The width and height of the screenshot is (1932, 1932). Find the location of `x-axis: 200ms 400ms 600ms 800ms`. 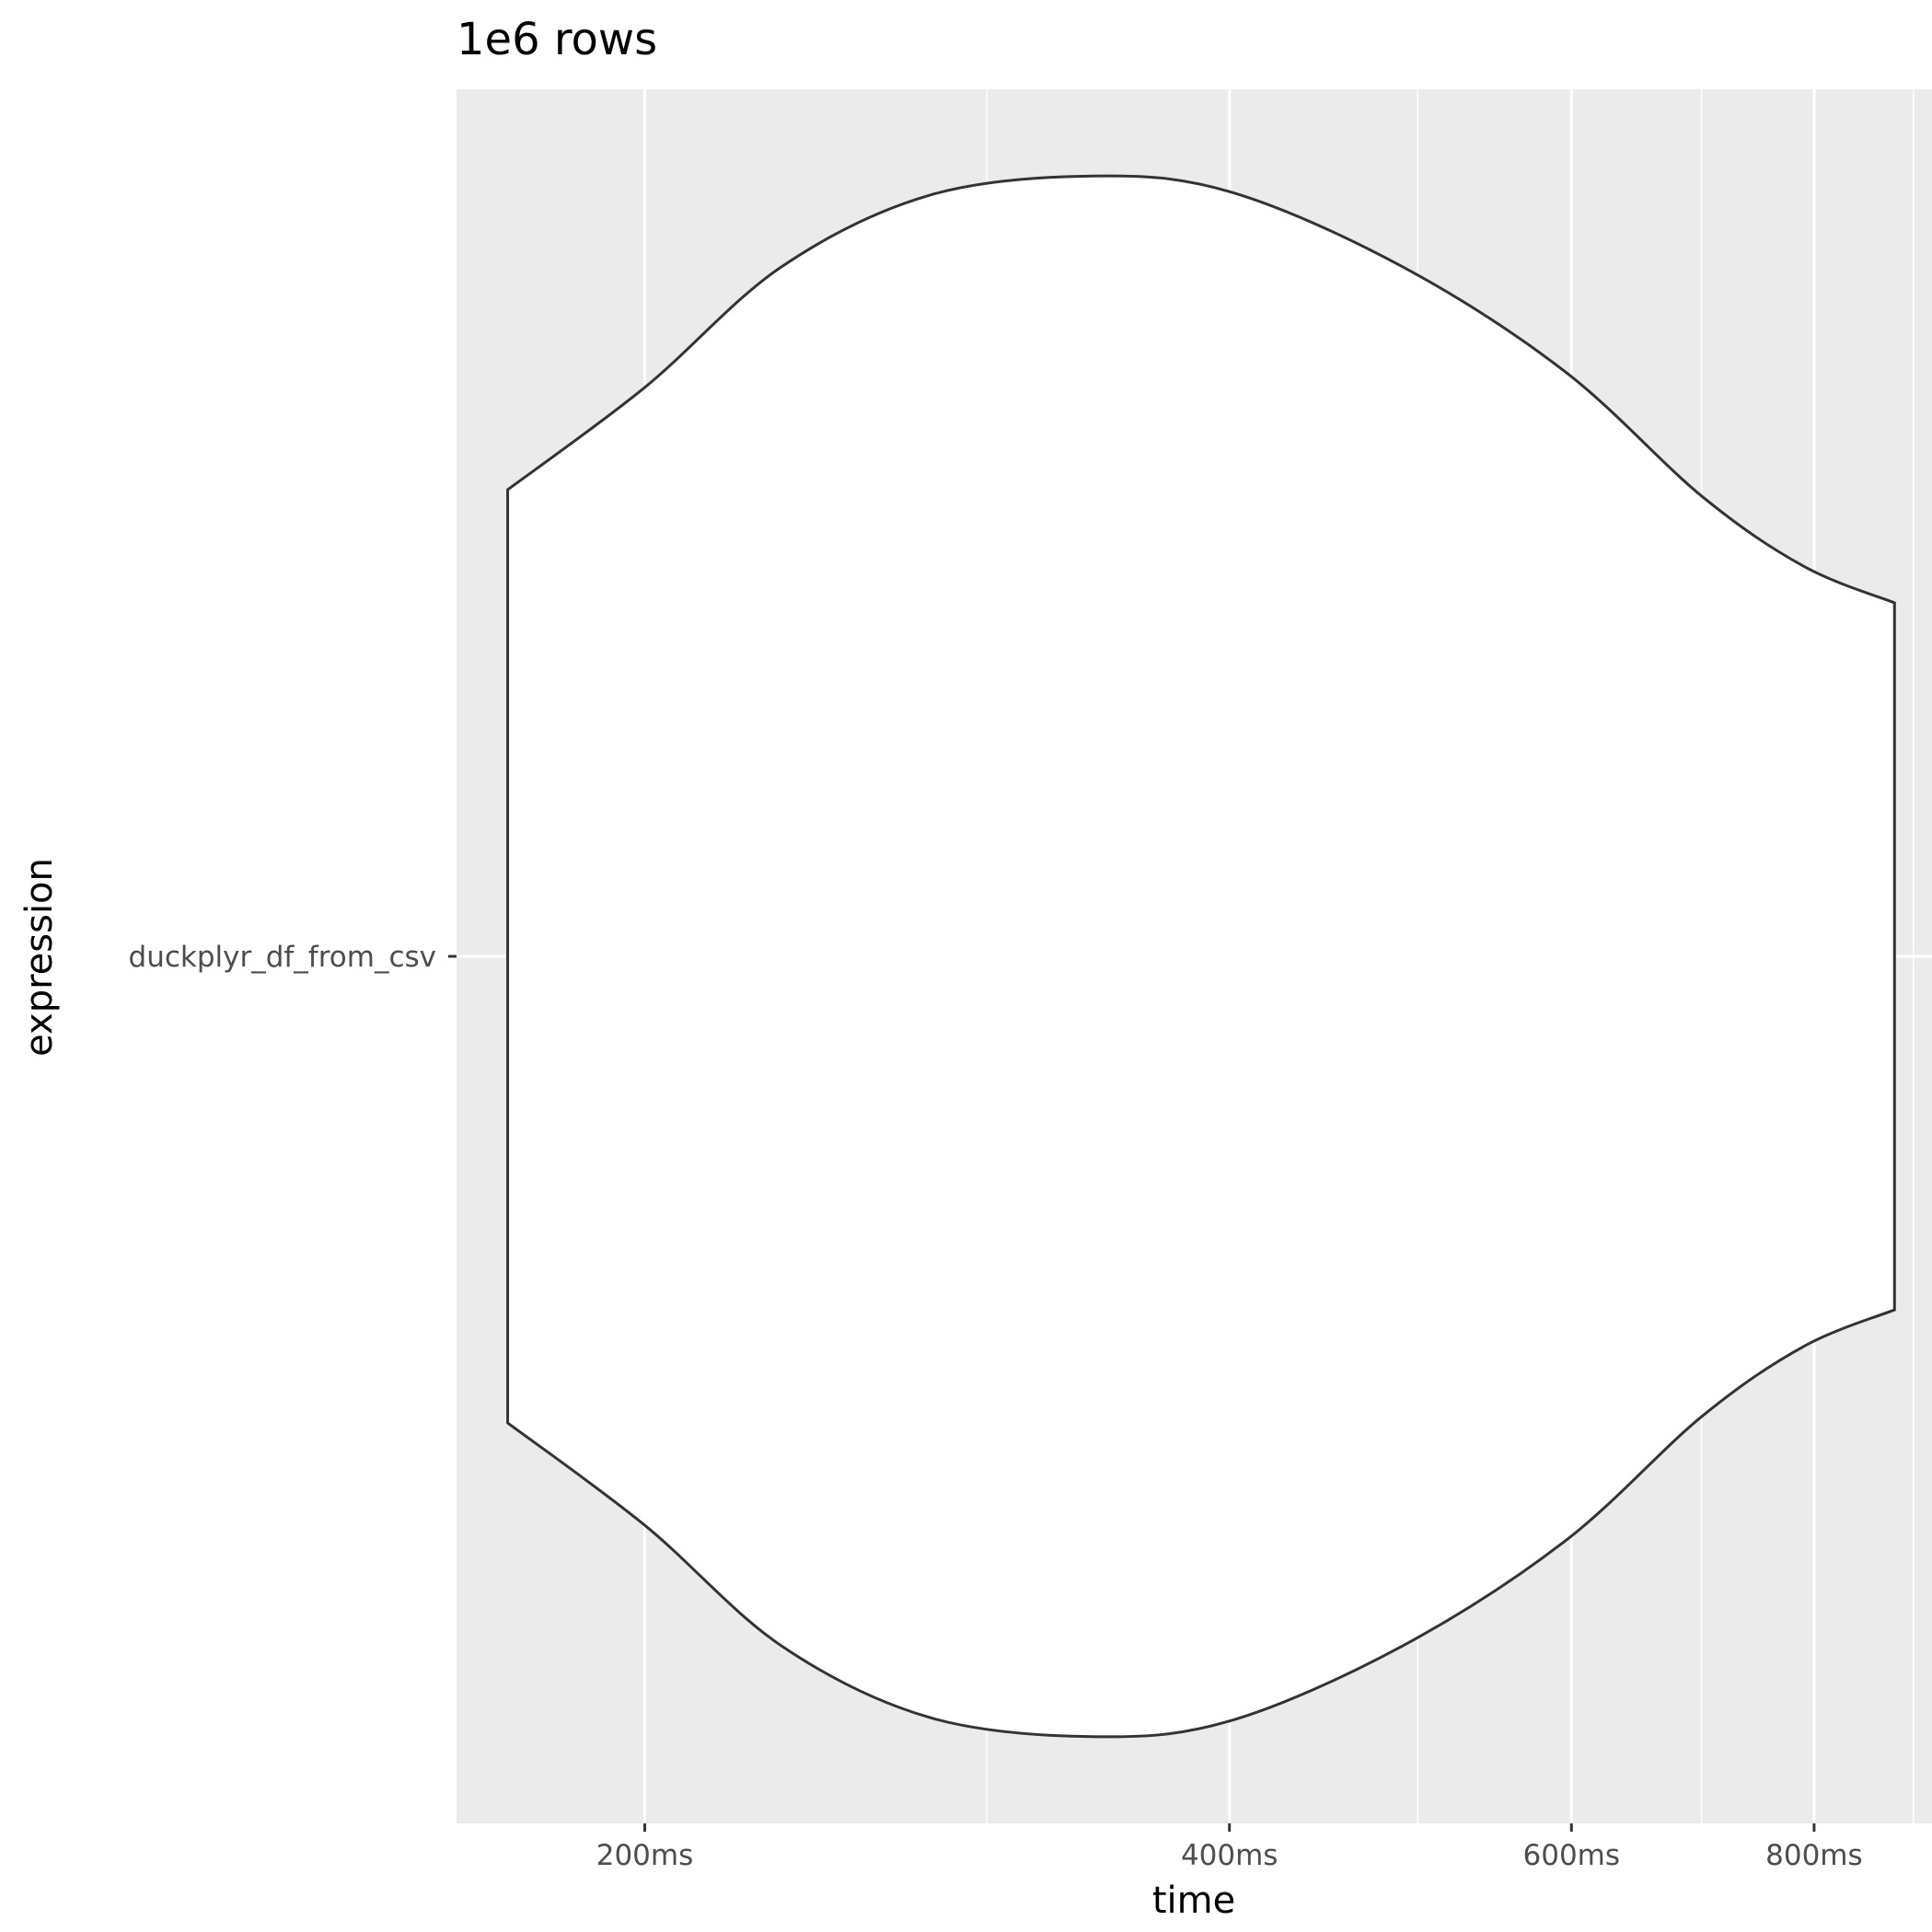

x-axis: 200ms 400ms 600ms 800ms is located at coordinates (1230, 1848).